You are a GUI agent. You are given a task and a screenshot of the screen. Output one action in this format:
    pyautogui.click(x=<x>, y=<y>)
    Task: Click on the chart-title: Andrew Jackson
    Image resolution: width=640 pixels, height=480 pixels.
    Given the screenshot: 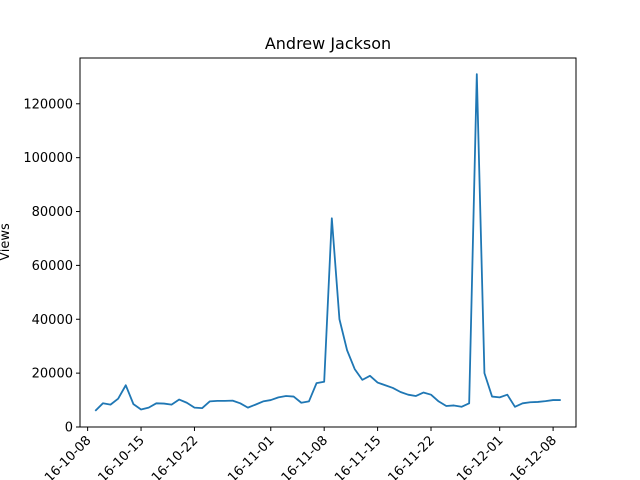 What is the action you would take?
    pyautogui.click(x=328, y=43)
    